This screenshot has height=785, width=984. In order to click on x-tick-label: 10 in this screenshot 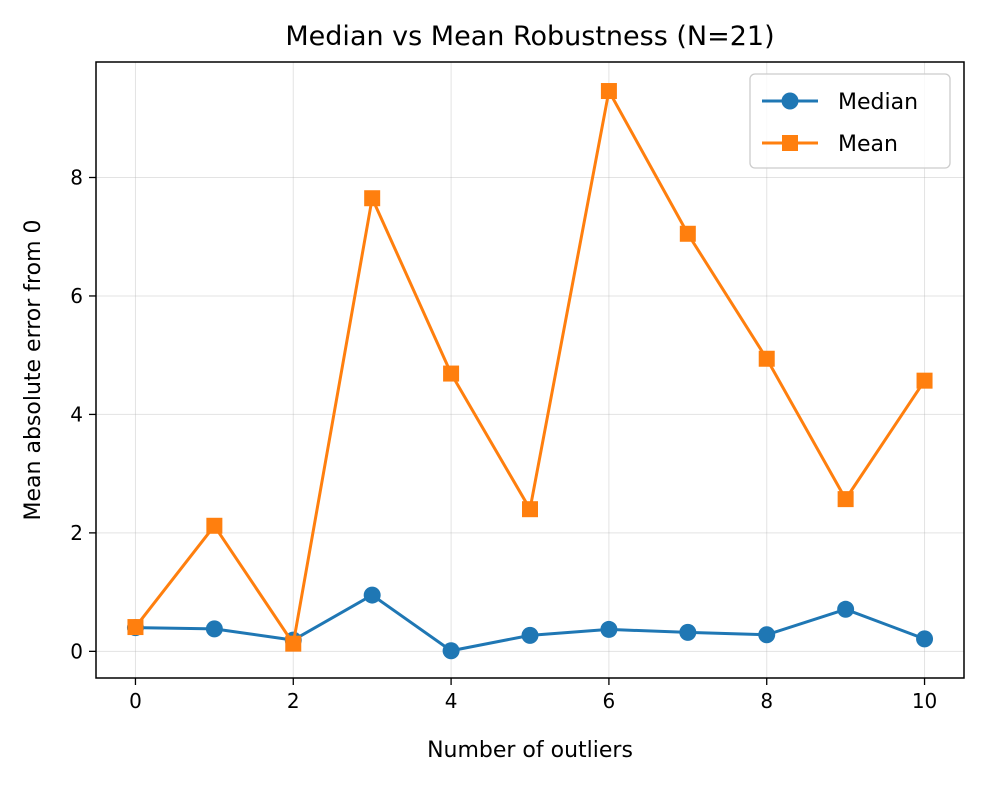, I will do `click(924, 701)`.